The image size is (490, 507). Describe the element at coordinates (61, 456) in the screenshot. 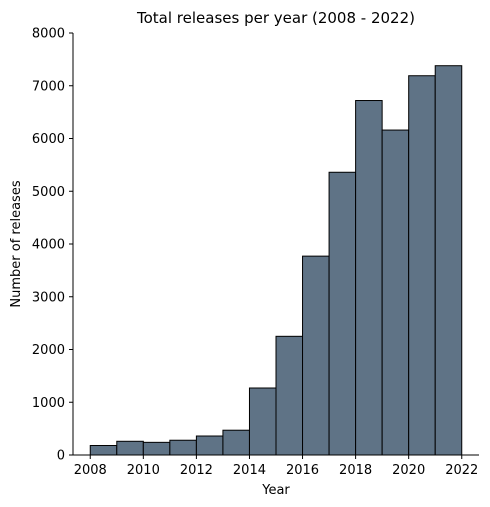

I see `y-tick-label-0: 0` at that location.